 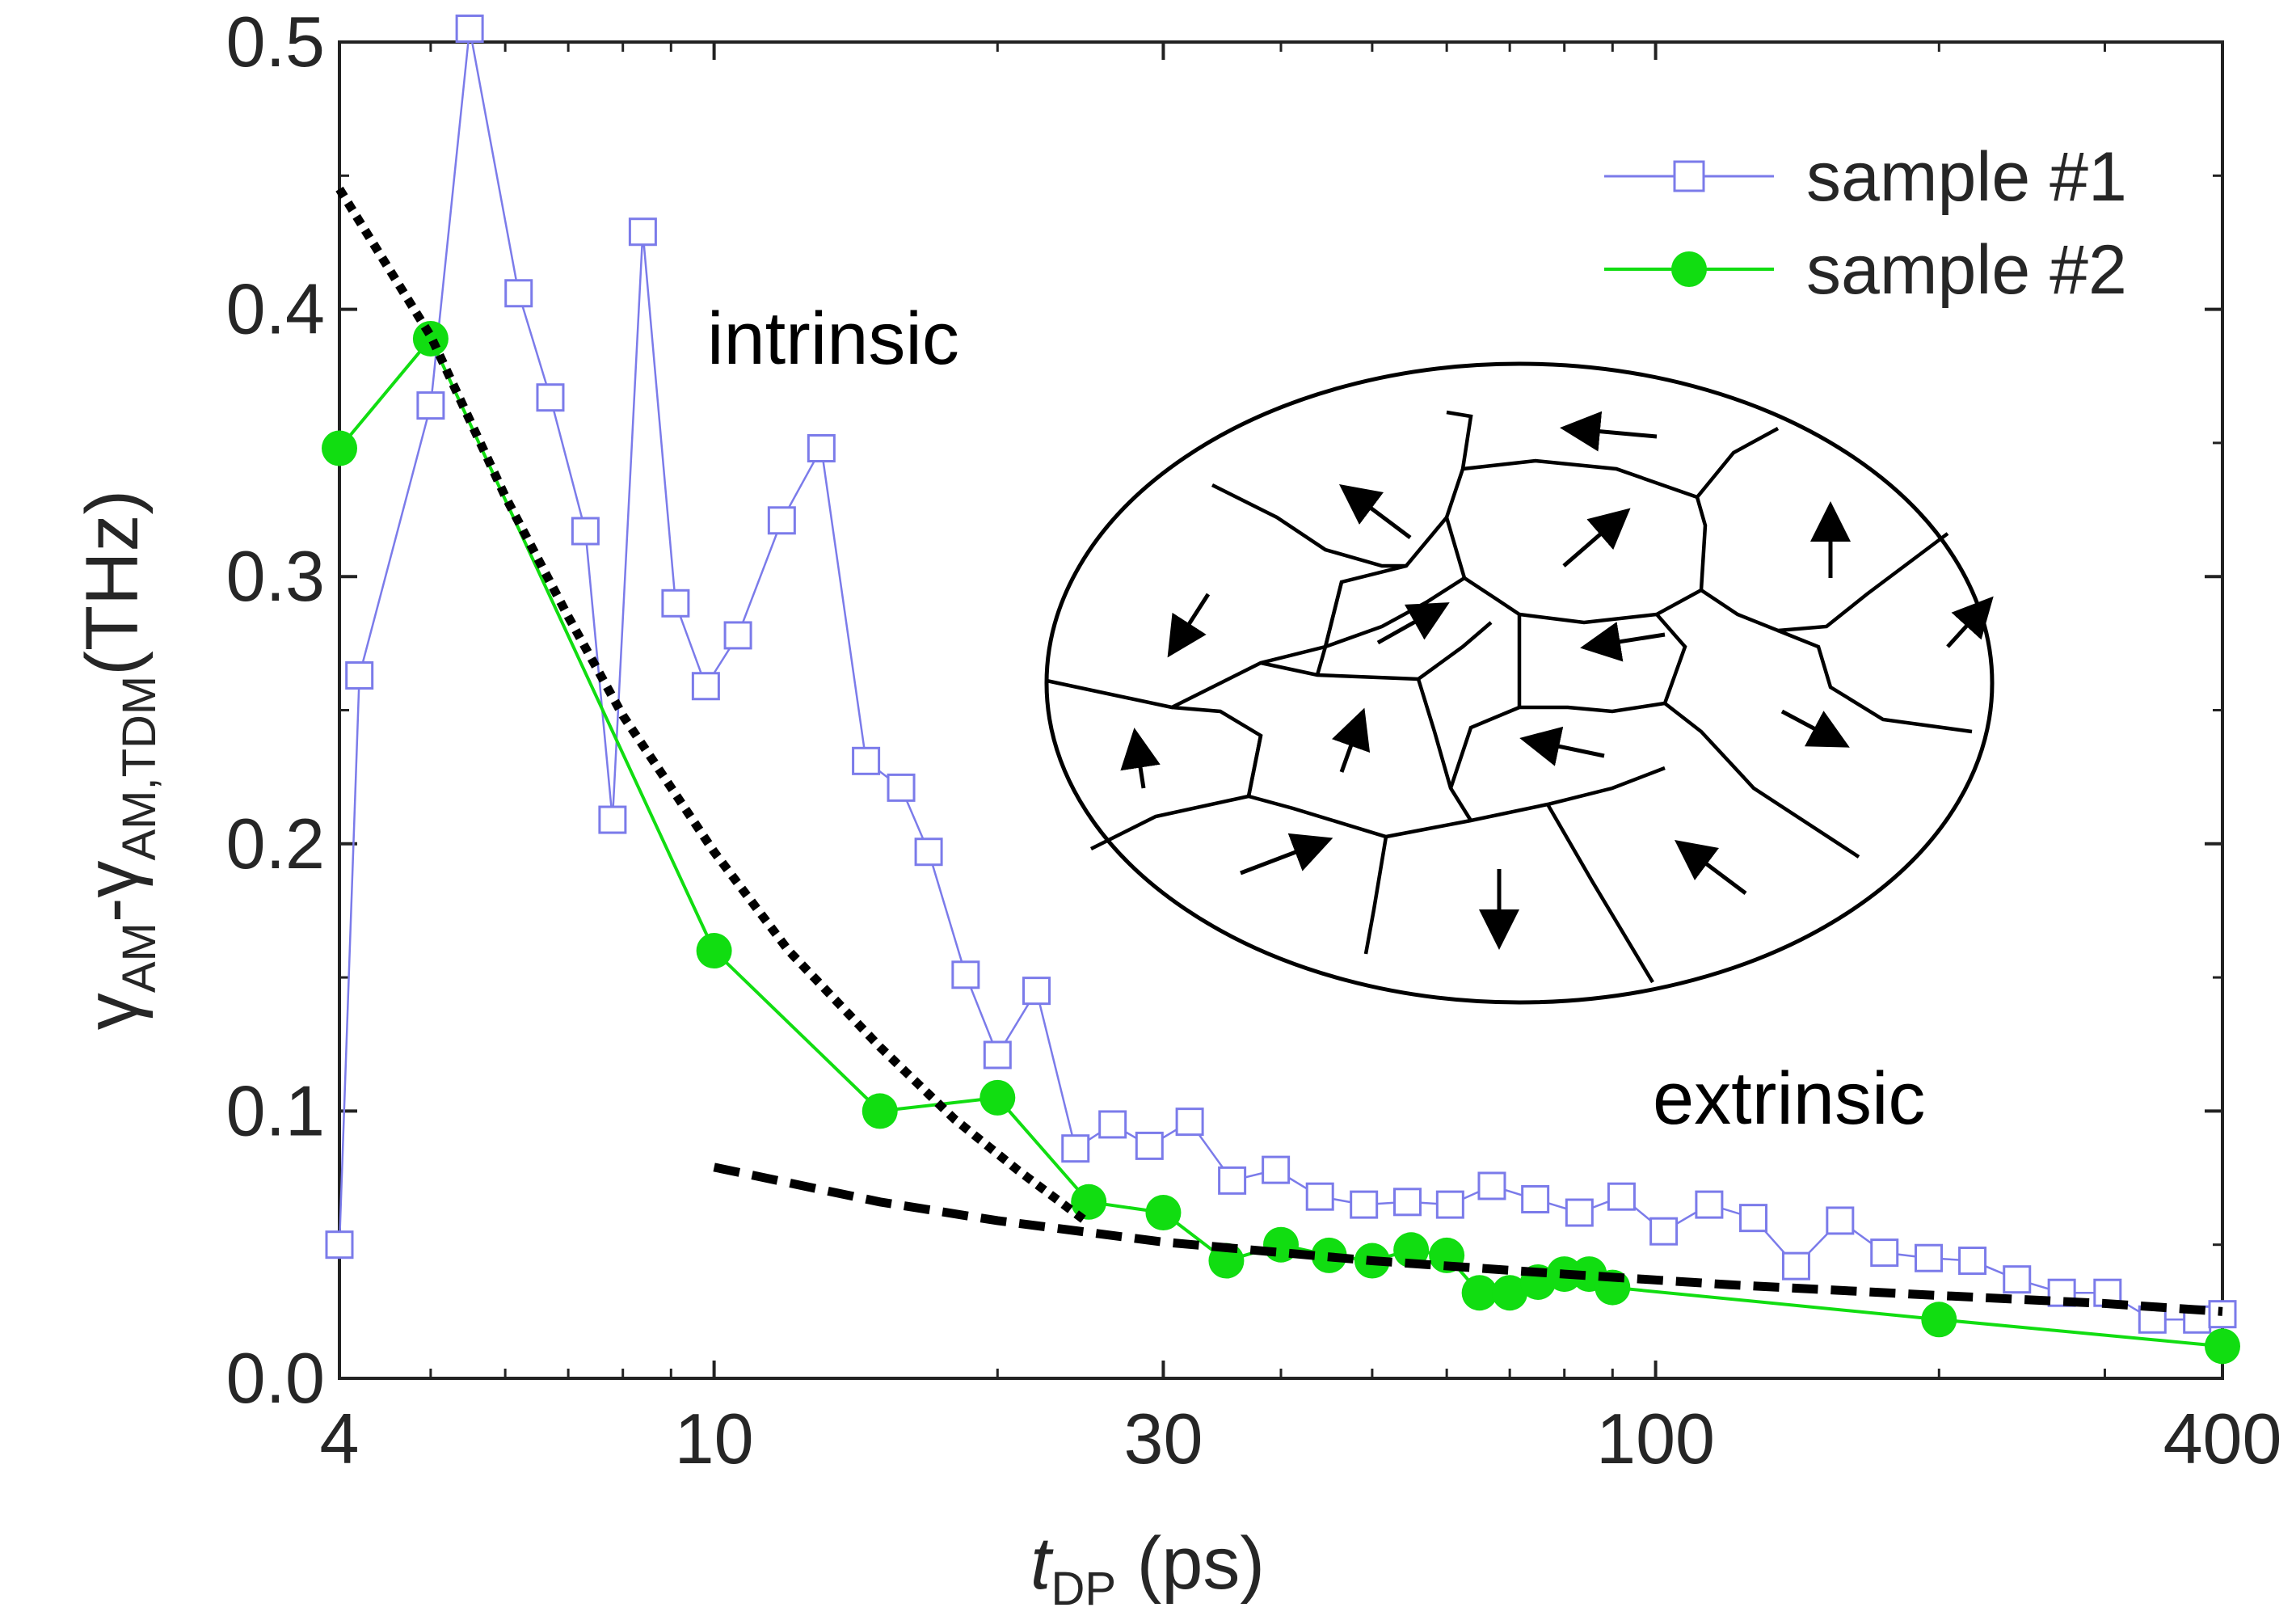 I want to click on extrinsic-fit-curve, so click(x=1468, y=1239).